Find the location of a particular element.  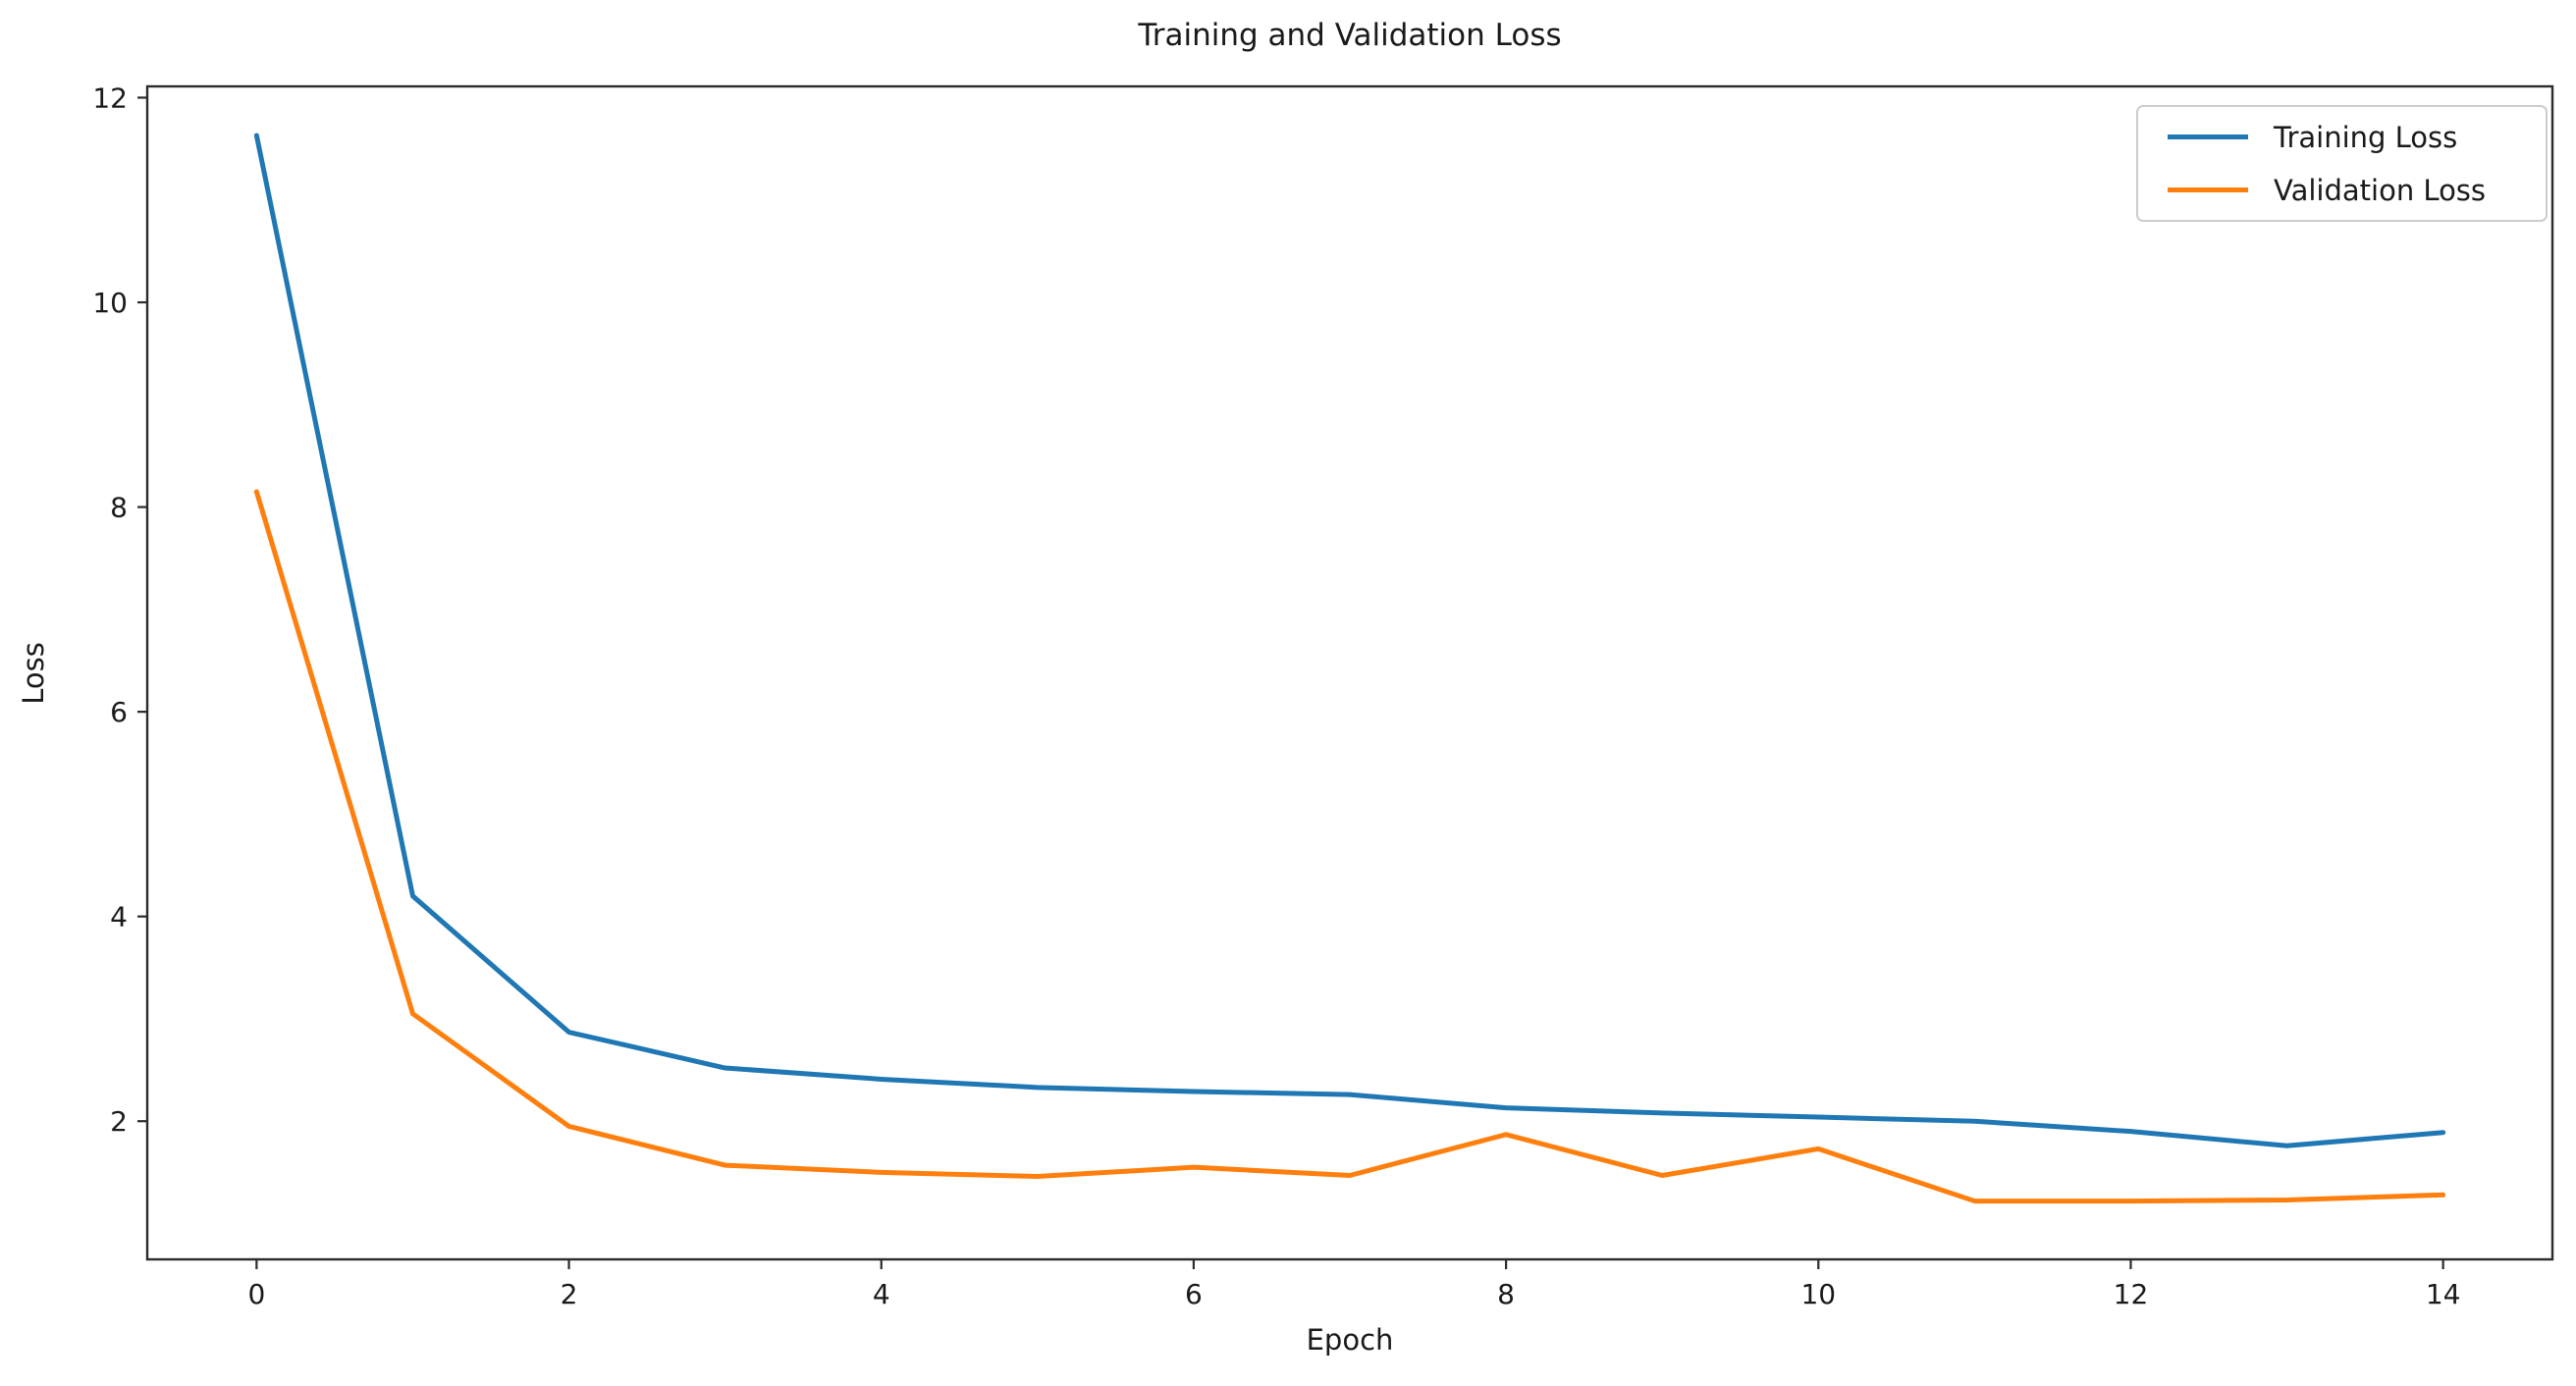

x-tick-label: 0 is located at coordinates (256, 1294).